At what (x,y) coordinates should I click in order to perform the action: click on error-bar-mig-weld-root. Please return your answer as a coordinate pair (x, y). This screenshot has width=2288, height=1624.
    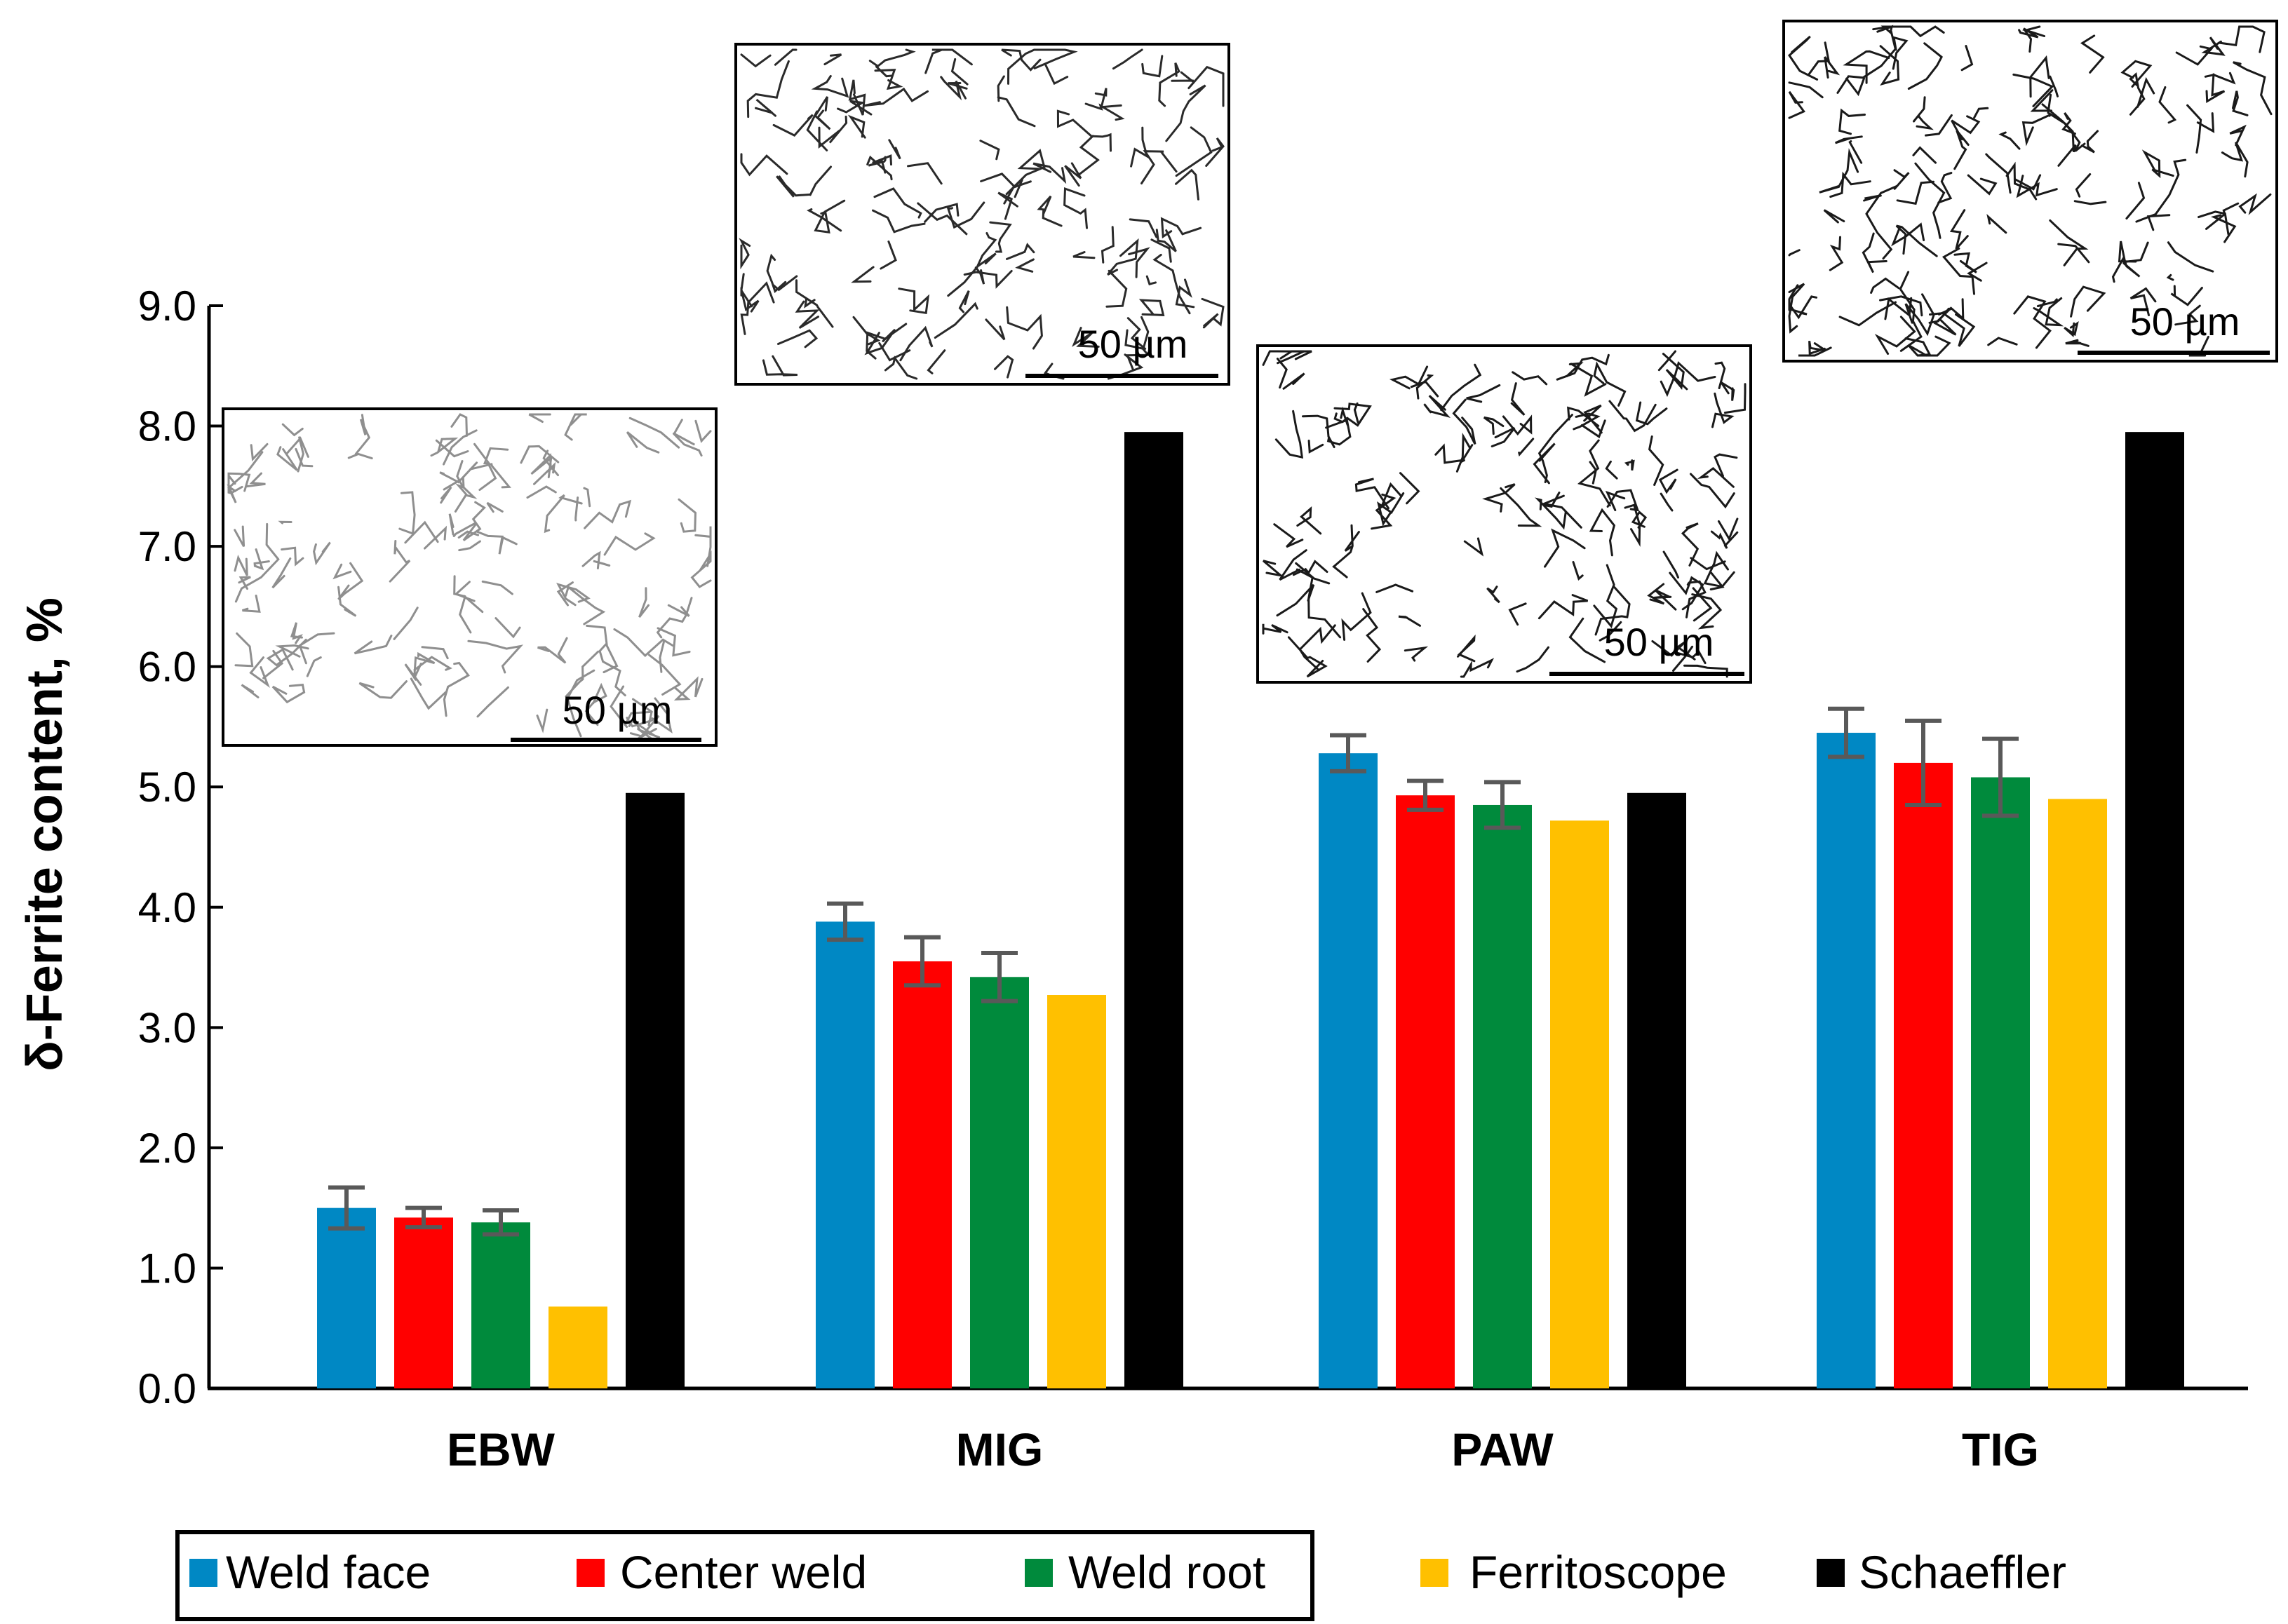
    Looking at the image, I should click on (999, 977).